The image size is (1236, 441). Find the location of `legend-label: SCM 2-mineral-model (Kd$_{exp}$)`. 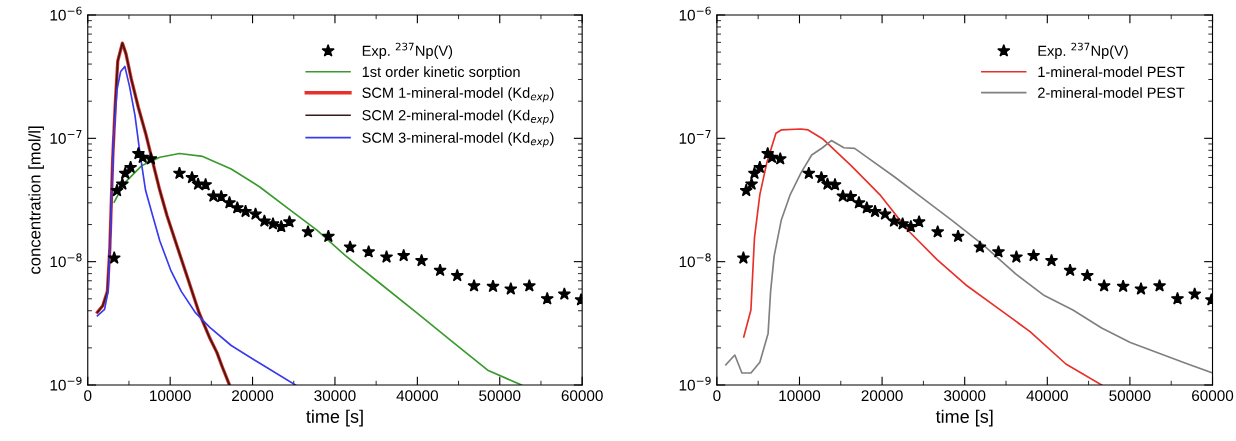

legend-label: SCM 2-mineral-model (Kd$_{exp}$) is located at coordinates (458, 117).